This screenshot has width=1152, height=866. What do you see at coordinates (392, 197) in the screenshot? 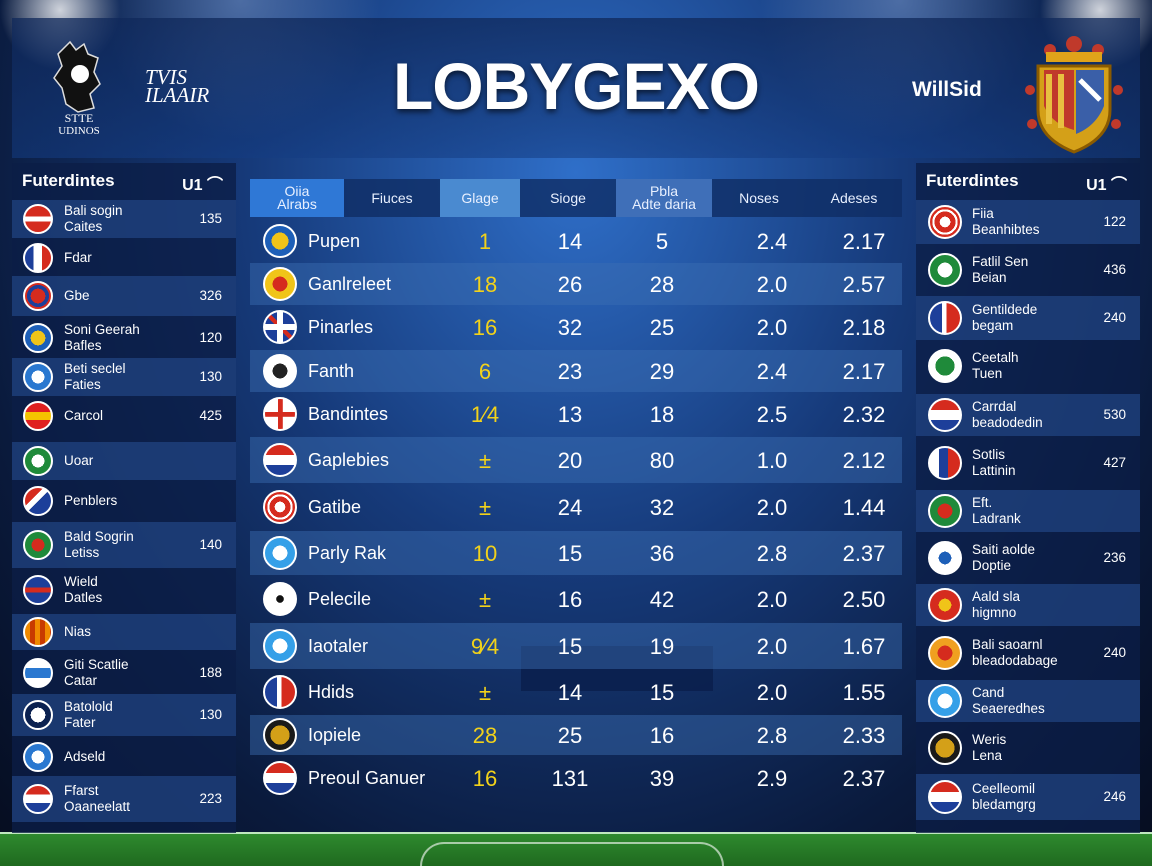
I see `column-header: Fiuces` at bounding box center [392, 197].